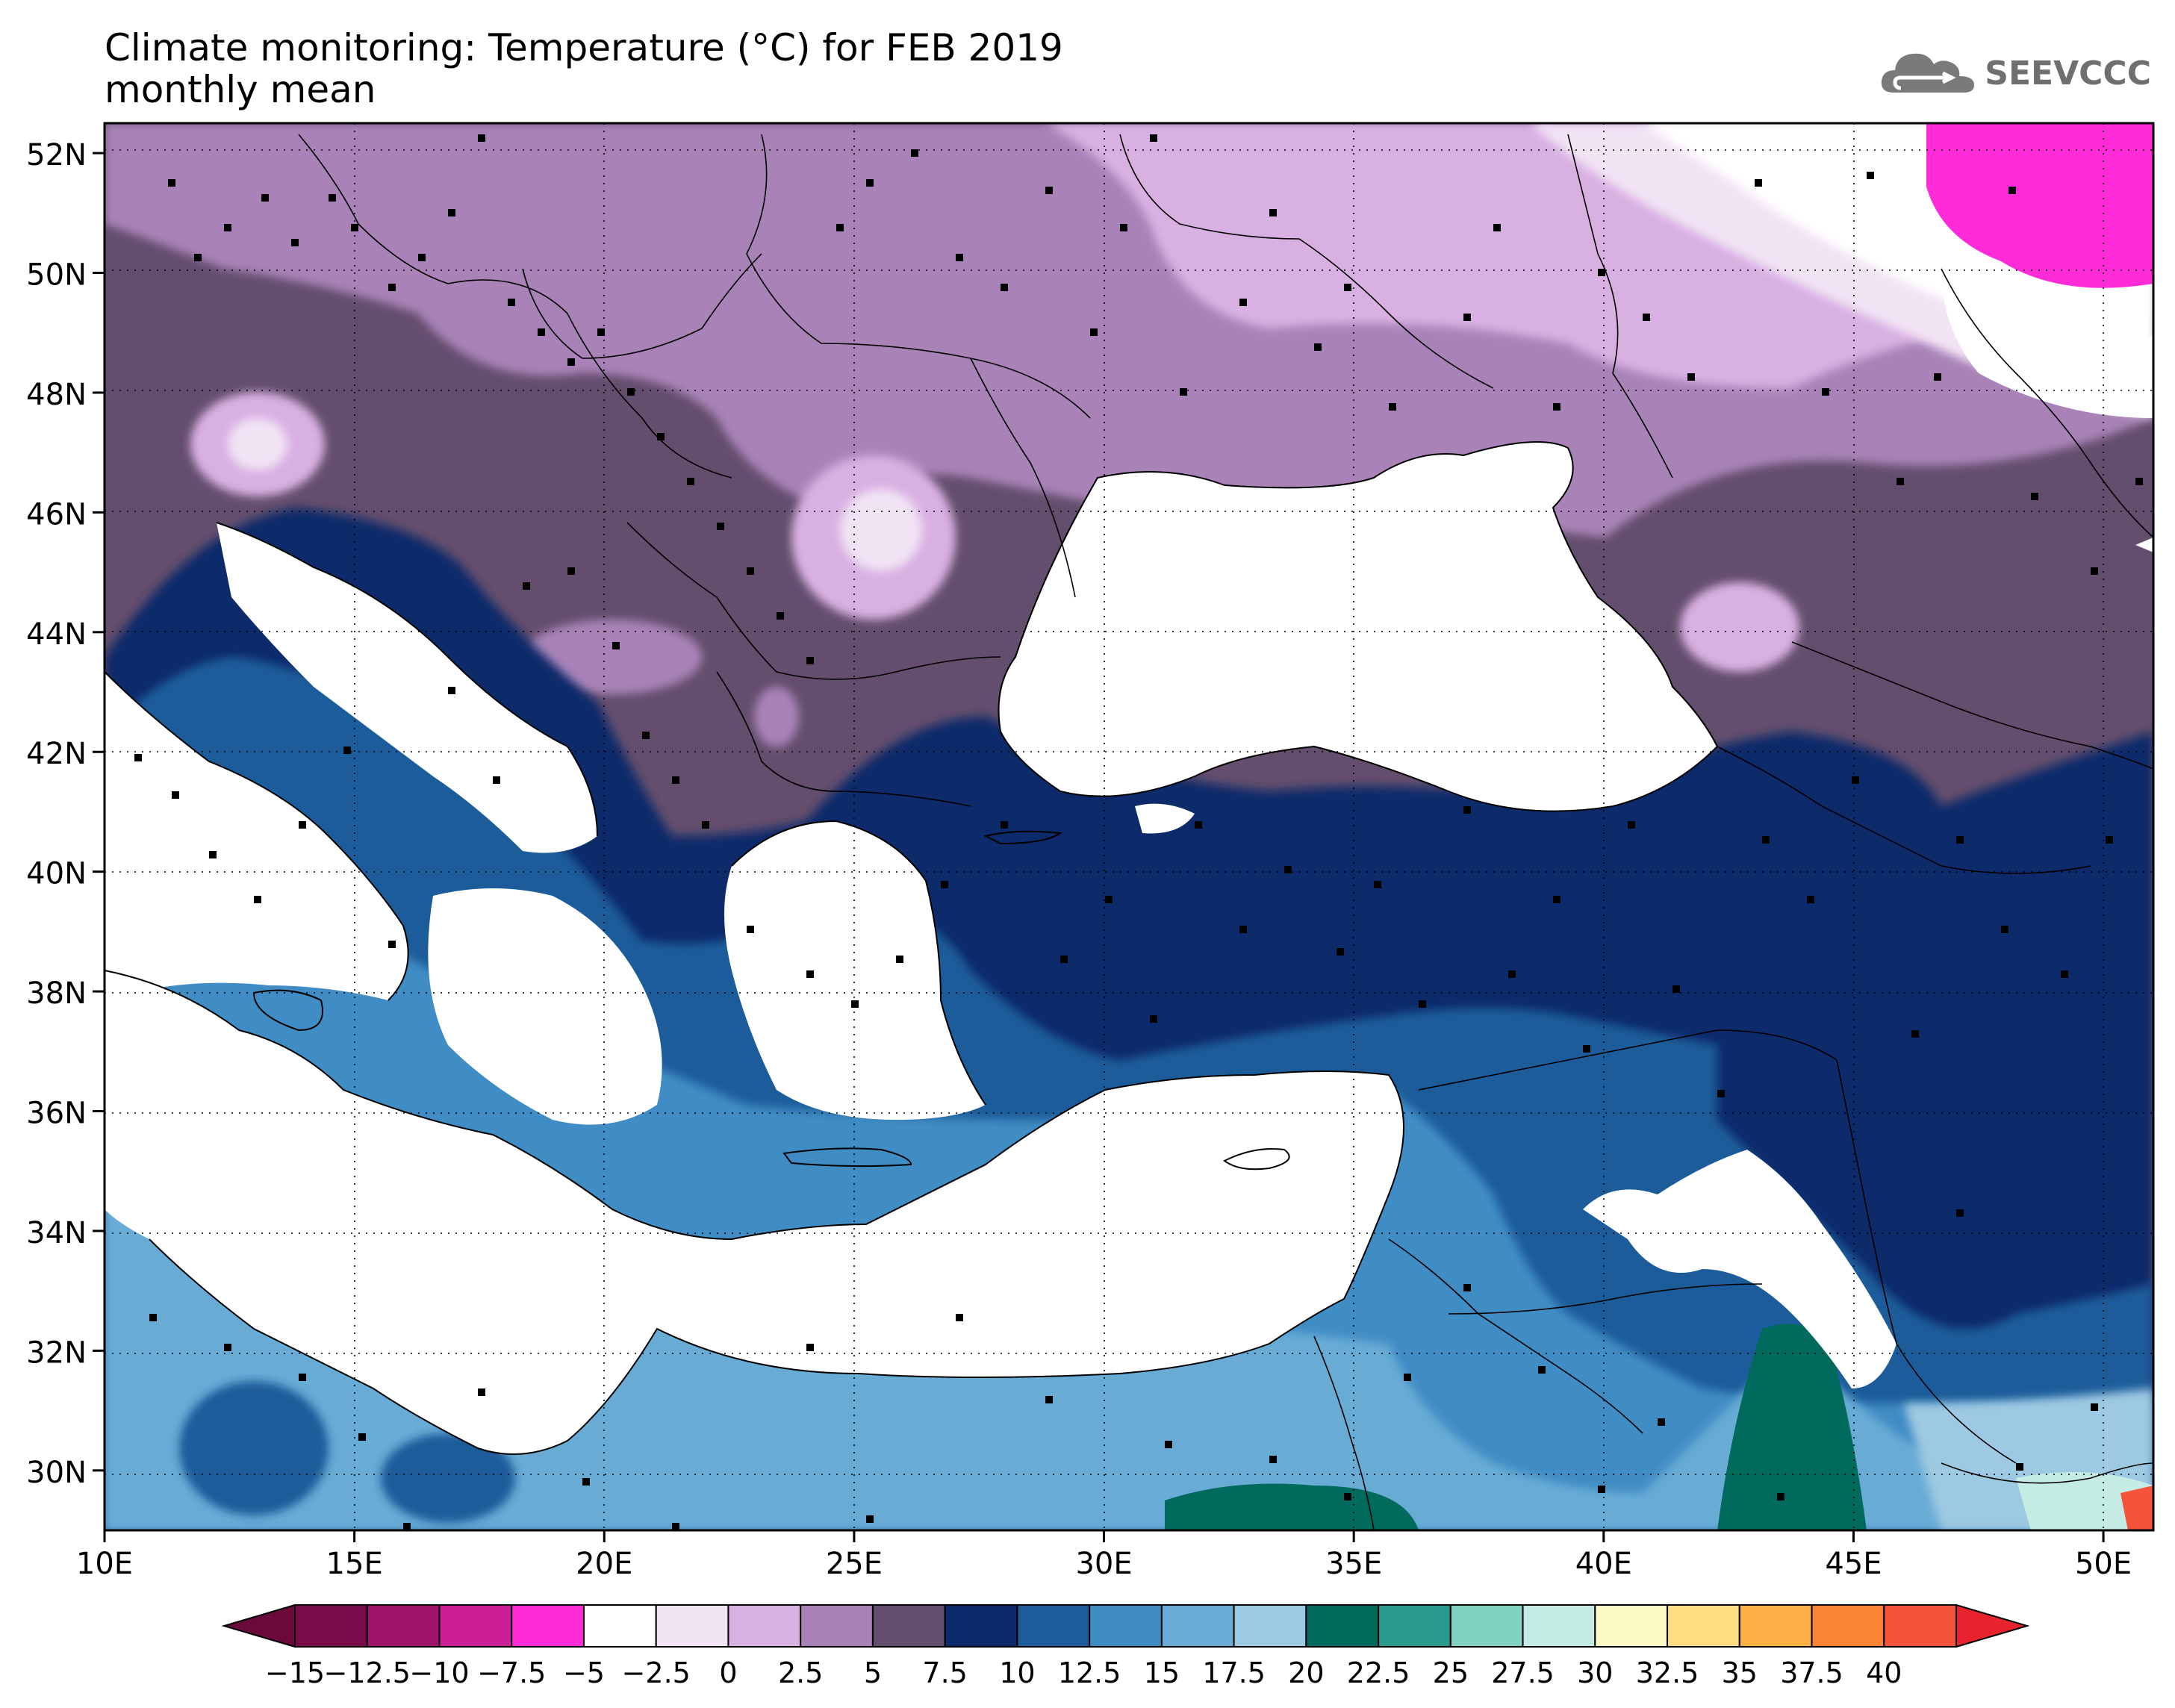  What do you see at coordinates (1740, 1672) in the screenshot?
I see `colorbar-label: 35` at bounding box center [1740, 1672].